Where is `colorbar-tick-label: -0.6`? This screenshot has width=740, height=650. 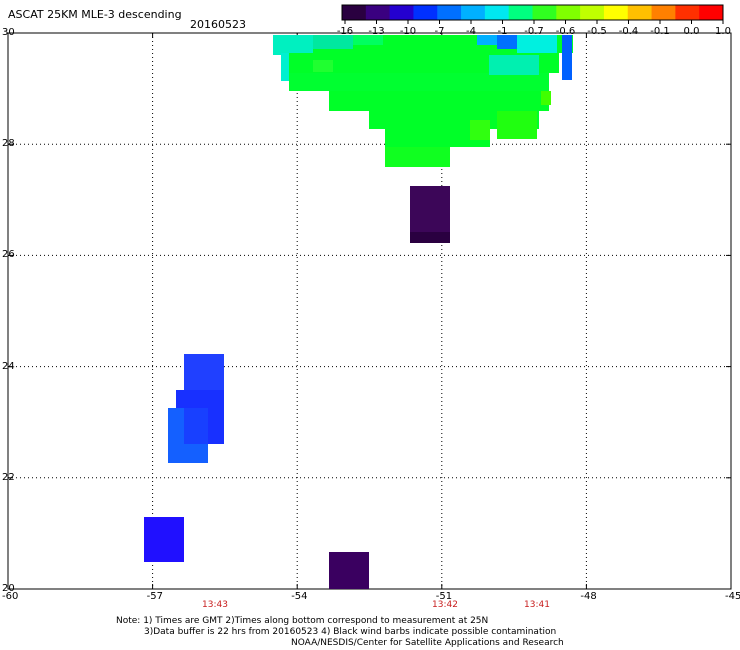
colorbar-tick-label: -0.6 is located at coordinates (566, 31).